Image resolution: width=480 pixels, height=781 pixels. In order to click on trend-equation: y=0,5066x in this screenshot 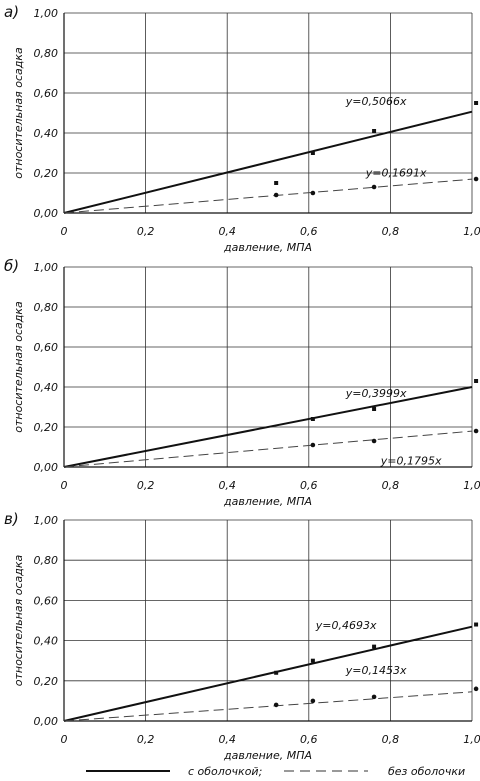, I will do `click(376, 101)`.